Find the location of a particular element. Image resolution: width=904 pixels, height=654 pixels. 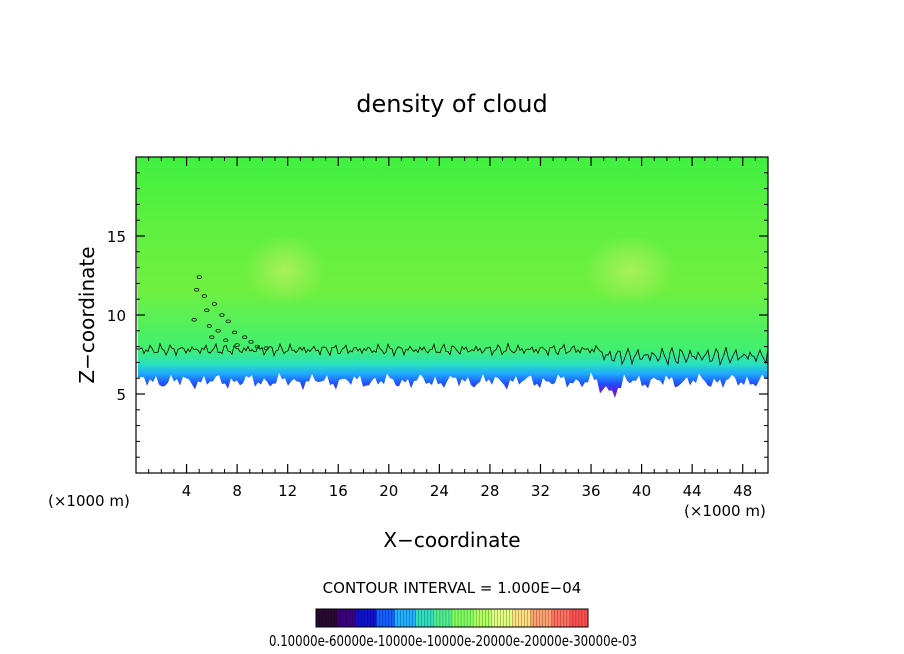

bright-lobe-left is located at coordinates (285, 270).